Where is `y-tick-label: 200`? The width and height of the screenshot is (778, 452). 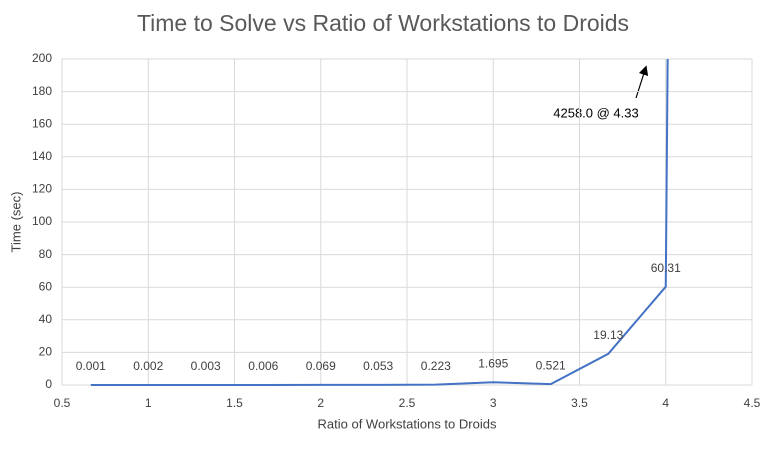
y-tick-label: 200 is located at coordinates (42, 58).